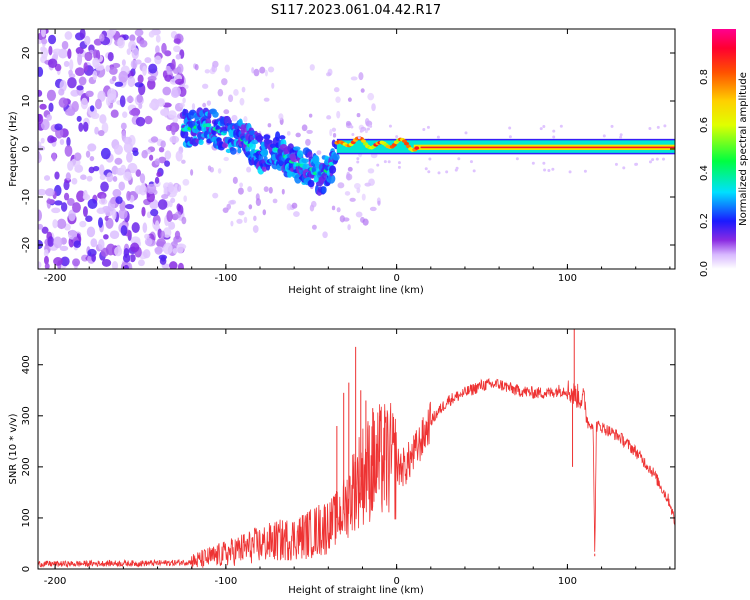 The height and width of the screenshot is (600, 750). Describe the element at coordinates (356, 290) in the screenshot. I see `spectrogram-x-label: Height of straight line (km)` at that location.